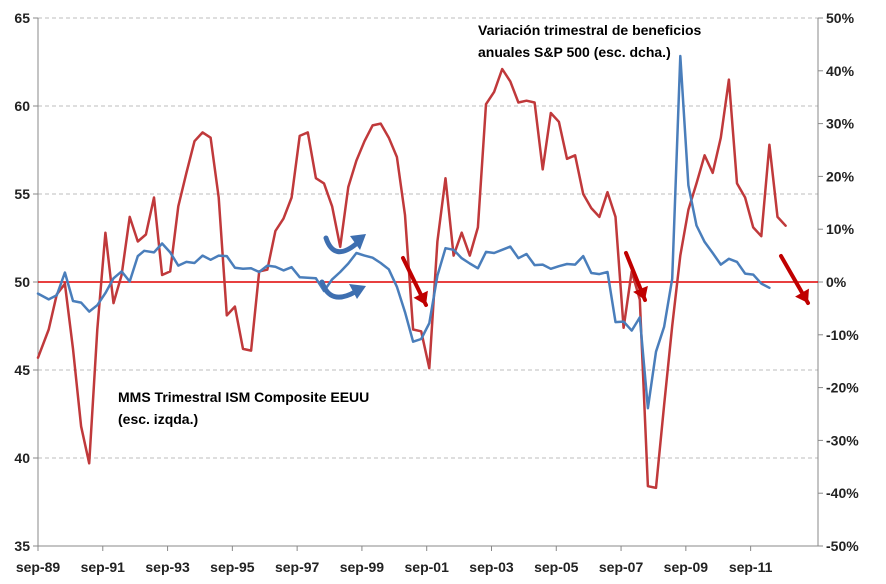 The width and height of the screenshot is (886, 584). Describe the element at coordinates (22, 18) in the screenshot. I see `left-tick-label-65: 65` at that location.